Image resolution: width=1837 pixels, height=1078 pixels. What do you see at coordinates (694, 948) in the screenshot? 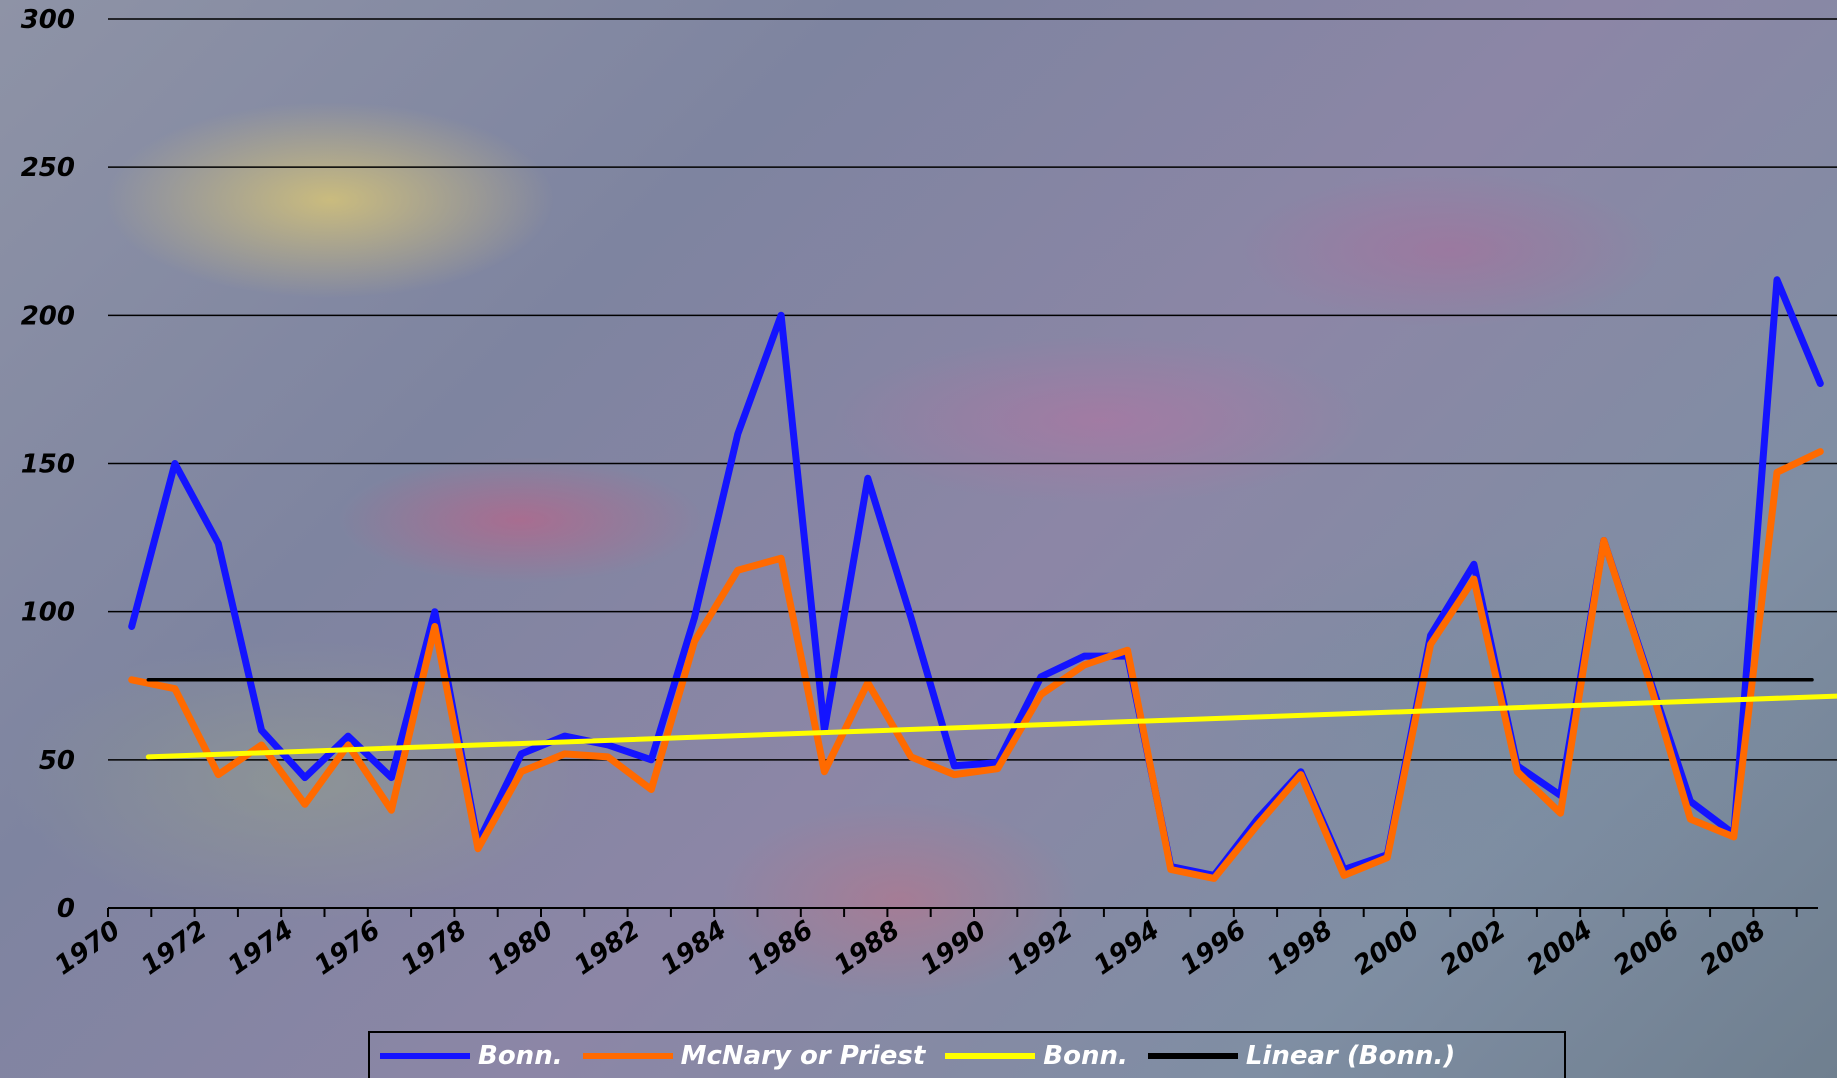
I see `x-tick-label-1984: 1984` at bounding box center [694, 948].